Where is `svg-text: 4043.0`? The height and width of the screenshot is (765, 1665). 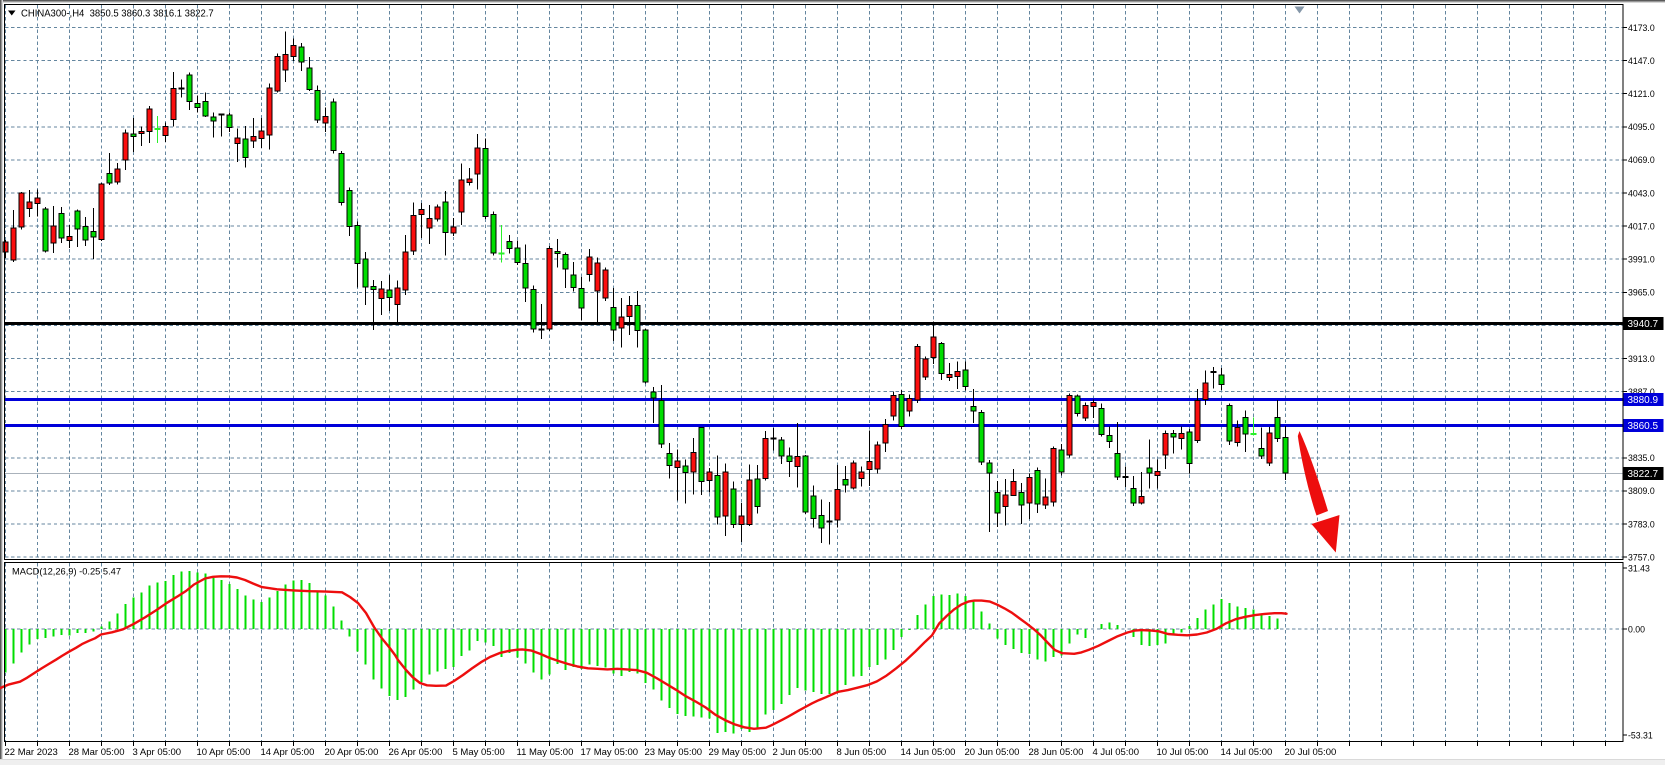 svg-text: 4043.0 is located at coordinates (1641, 193).